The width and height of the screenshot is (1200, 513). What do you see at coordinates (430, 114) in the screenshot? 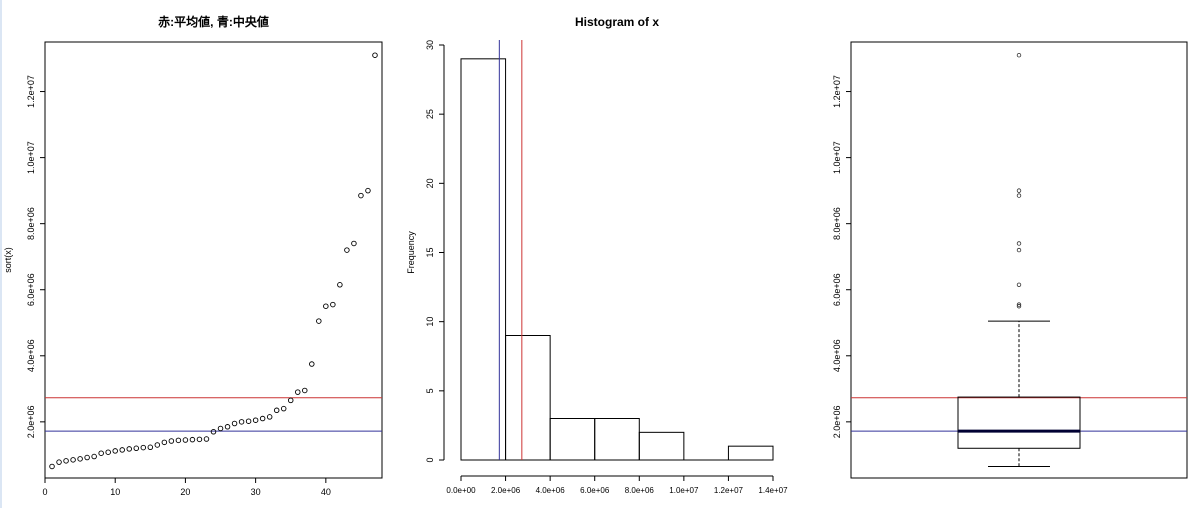
I see `y-tick-label: 25` at bounding box center [430, 114].